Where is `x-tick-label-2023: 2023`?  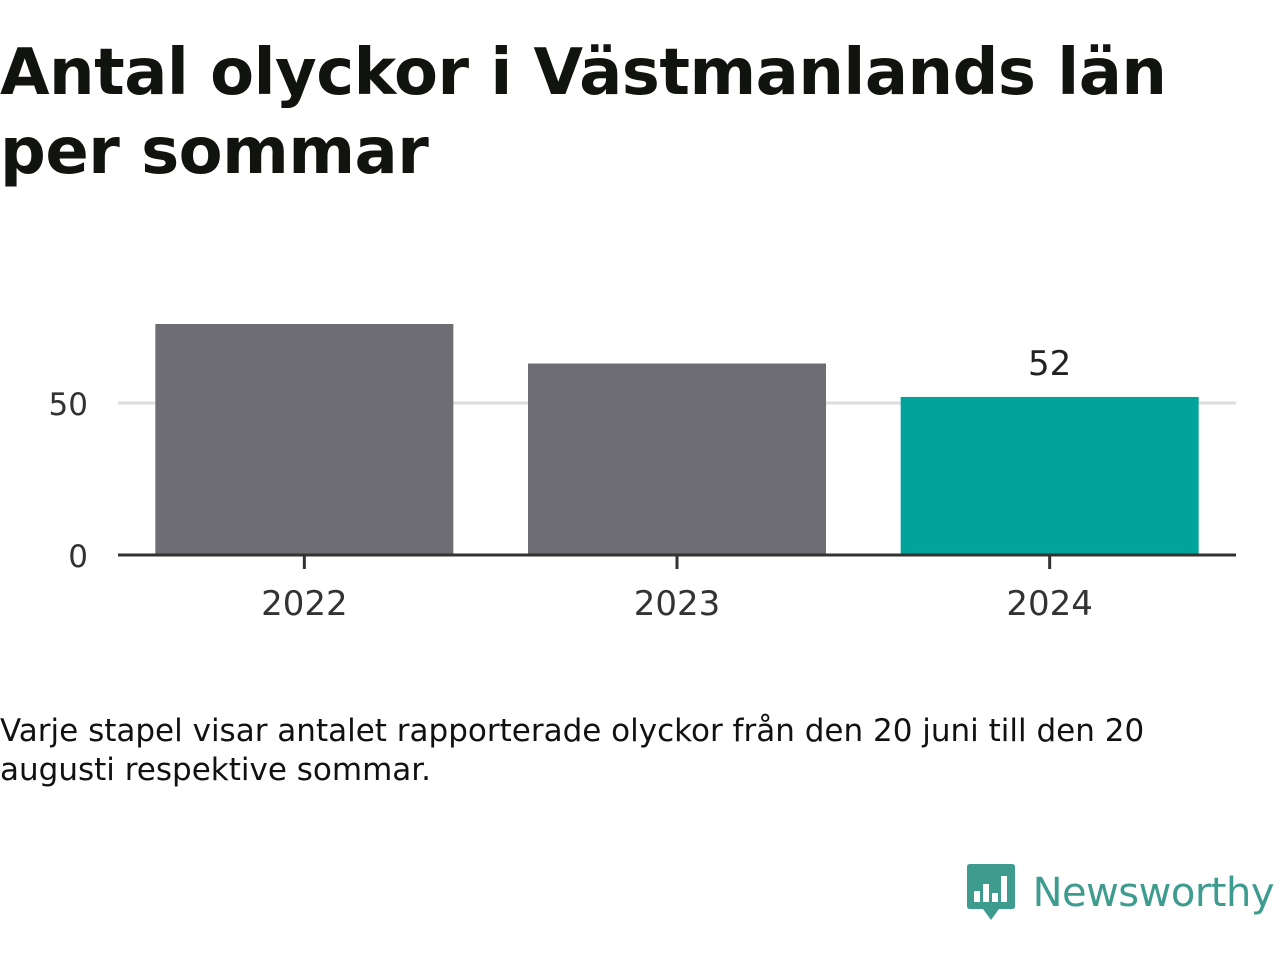
x-tick-label-2023: 2023 is located at coordinates (677, 604).